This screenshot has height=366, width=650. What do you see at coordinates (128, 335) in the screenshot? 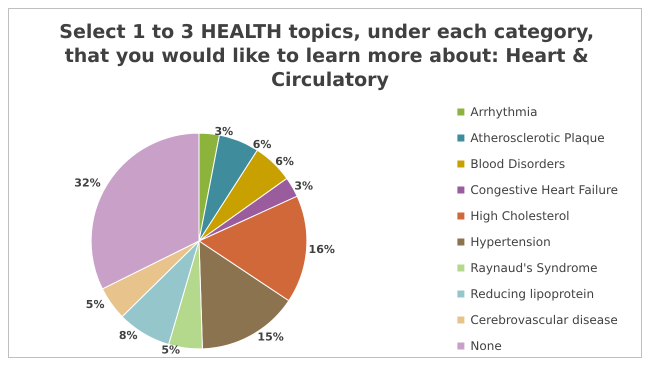
I see `data-label: 8%` at bounding box center [128, 335].